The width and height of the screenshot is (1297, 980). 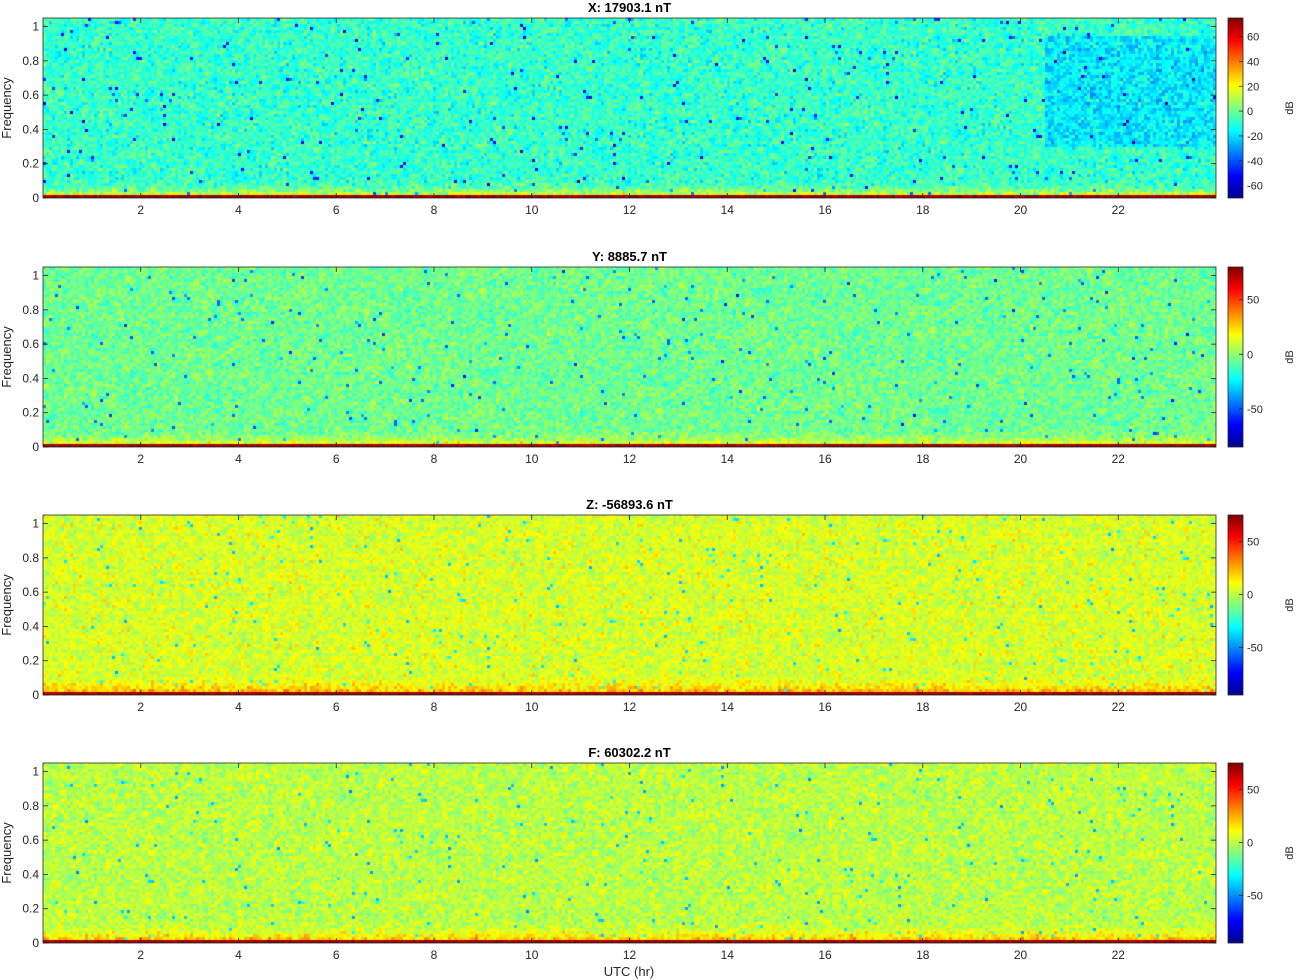 What do you see at coordinates (629, 504) in the screenshot?
I see `panel-title: Z: -56893.6 nT` at bounding box center [629, 504].